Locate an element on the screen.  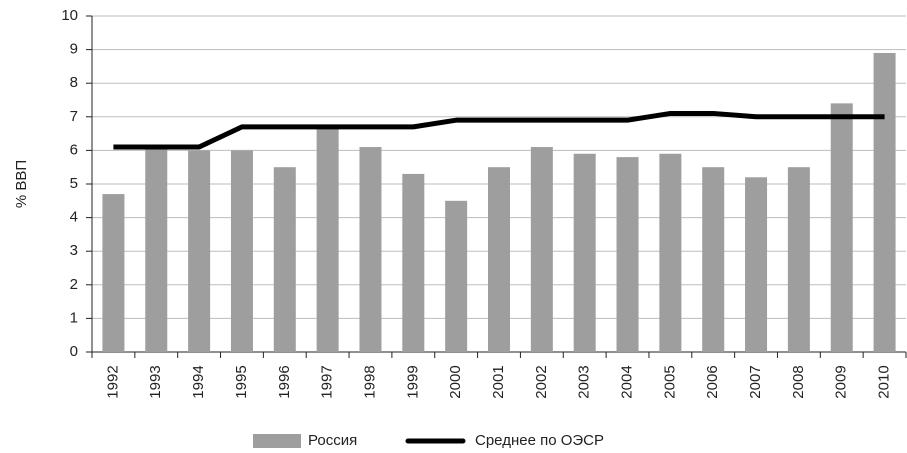
x-tick-label: 1993 is located at coordinates (155, 381).